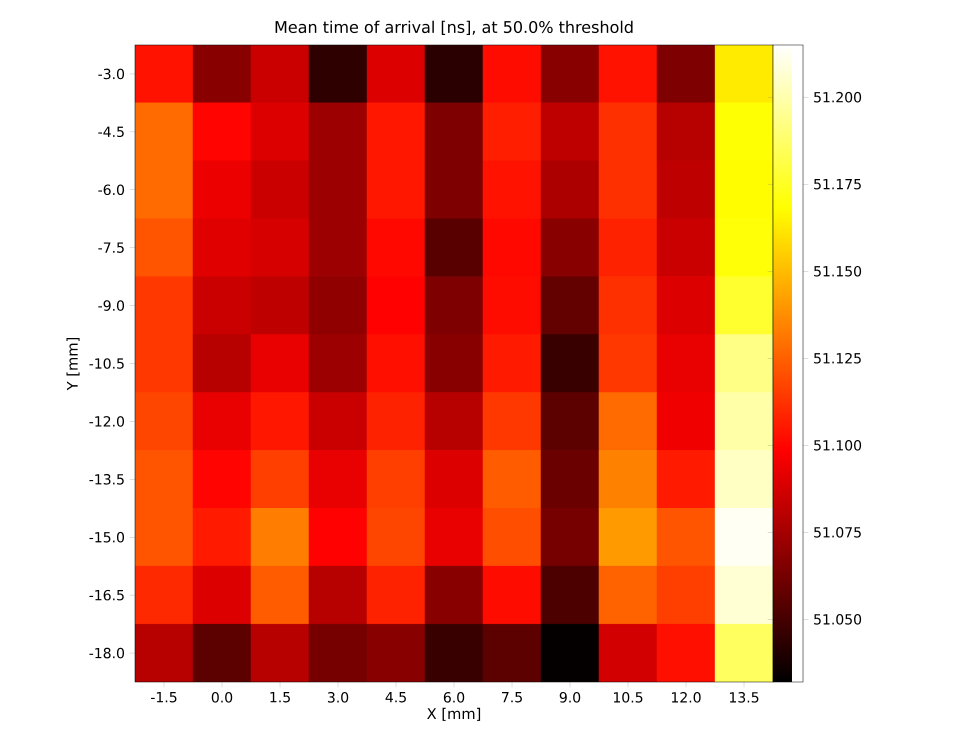 This screenshot has height=753, width=969. What do you see at coordinates (628, 697) in the screenshot?
I see `x-tick-label: 10.5` at bounding box center [628, 697].